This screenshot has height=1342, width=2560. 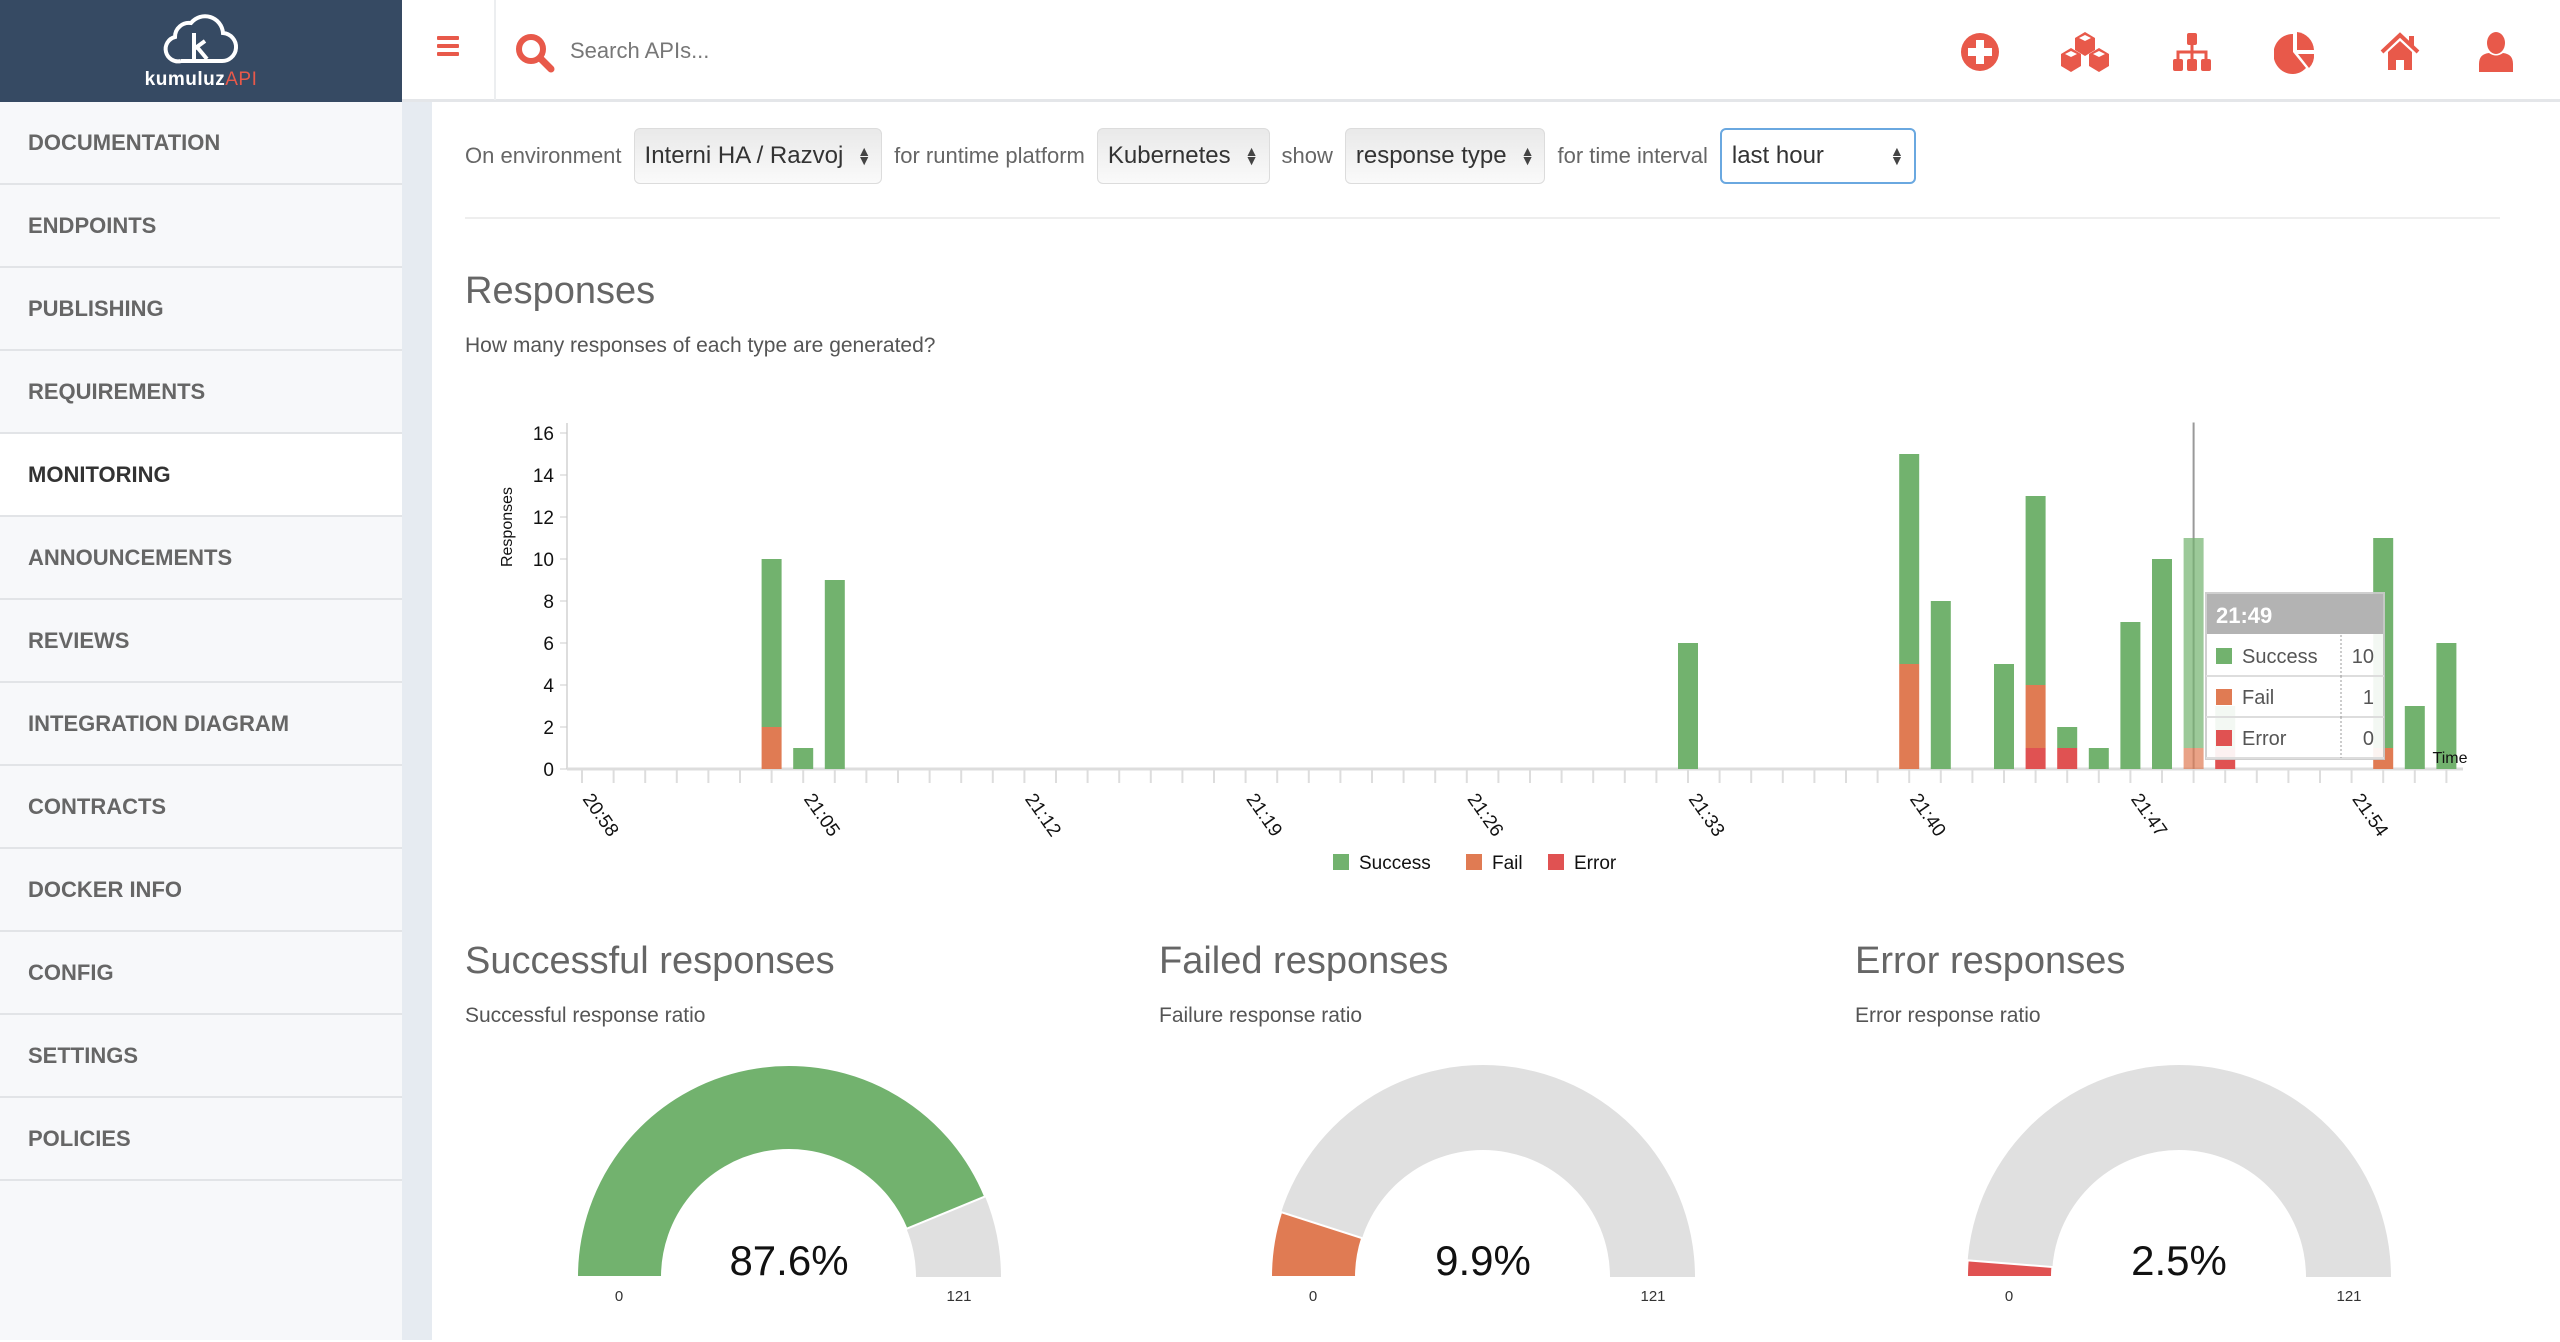 I want to click on legend-success: Success, so click(x=1395, y=863).